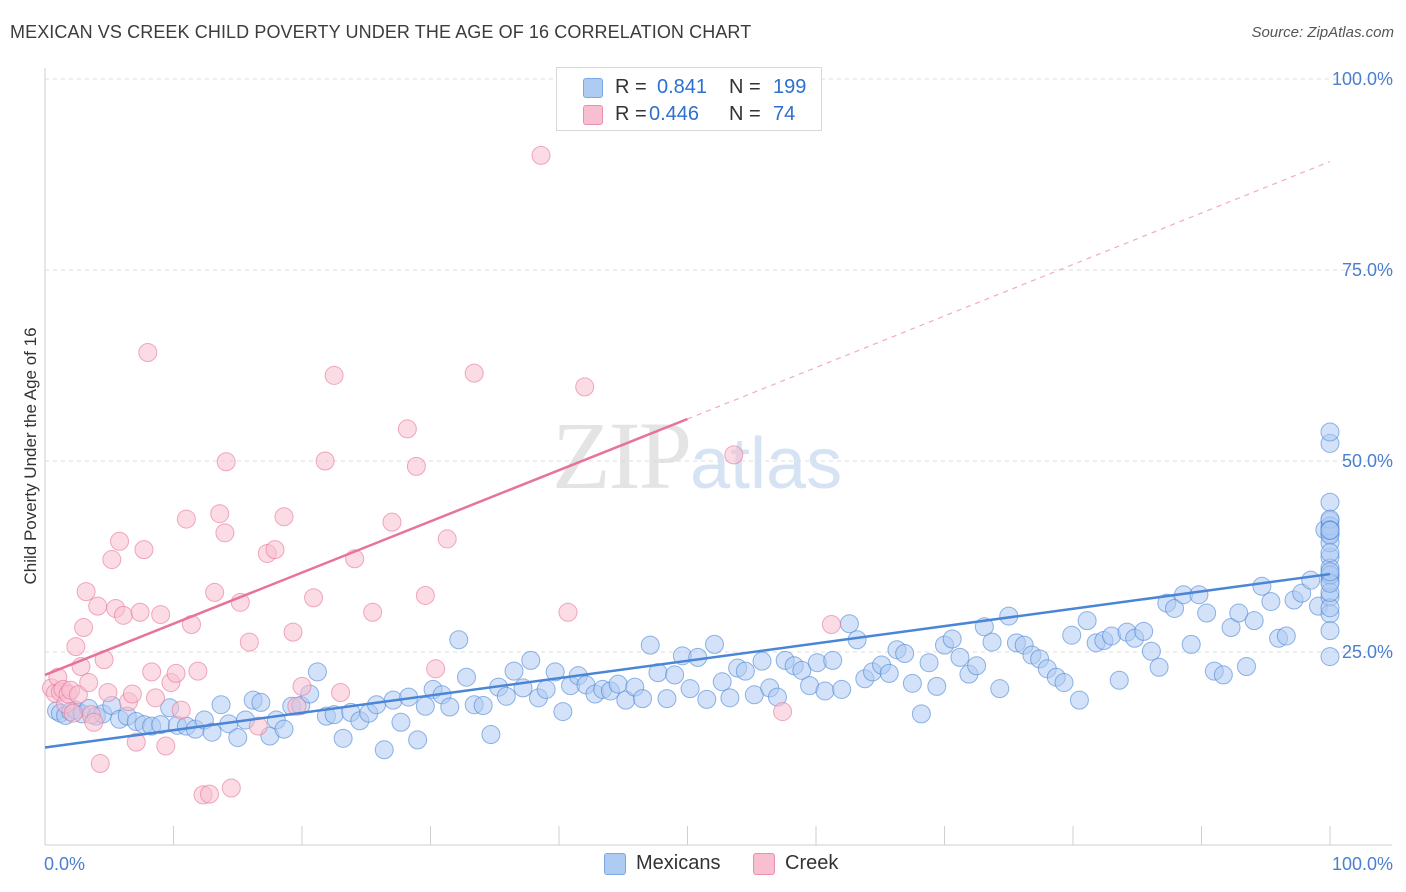  What do you see at coordinates (593, 88) in the screenshot?
I see `legend-swatch-mexicans` at bounding box center [593, 88].